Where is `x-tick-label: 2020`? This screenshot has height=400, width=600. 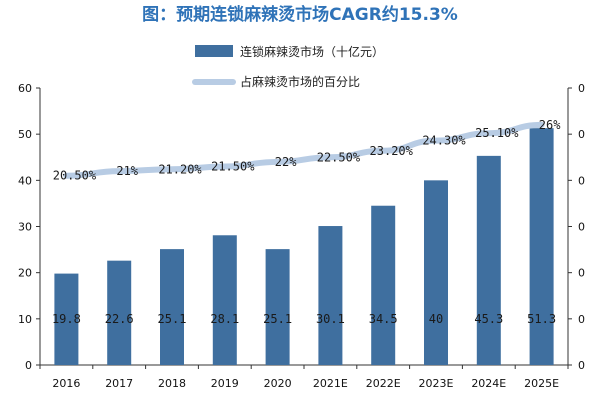 x-tick-label: 2020 is located at coordinates (278, 383).